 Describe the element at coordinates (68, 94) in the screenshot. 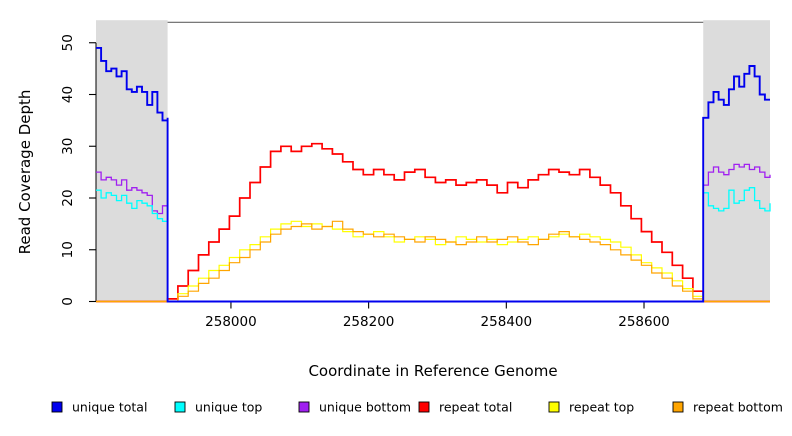

I see `y-tick-label: 40` at that location.